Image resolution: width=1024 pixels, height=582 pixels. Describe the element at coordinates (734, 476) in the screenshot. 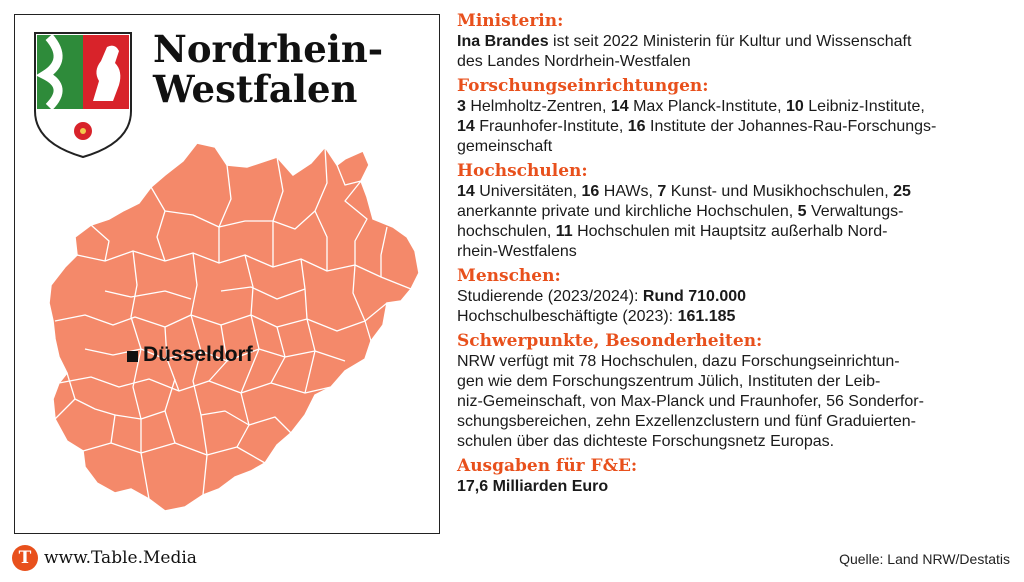

I see `info-section: Ausgaben für F&E: 17,6 Milliarden Euro` at that location.